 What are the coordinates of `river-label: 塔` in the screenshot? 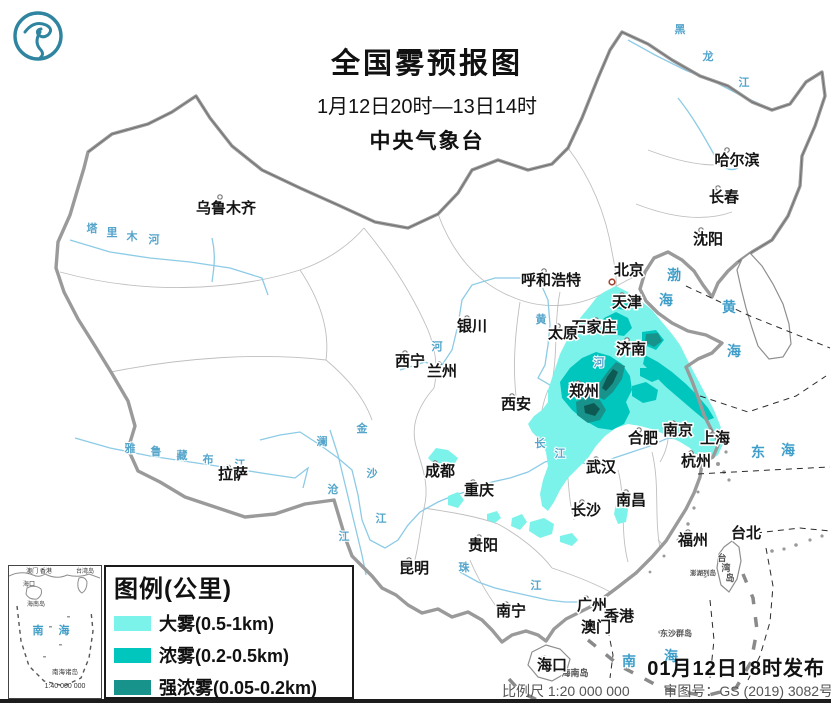 It's located at (93, 228).